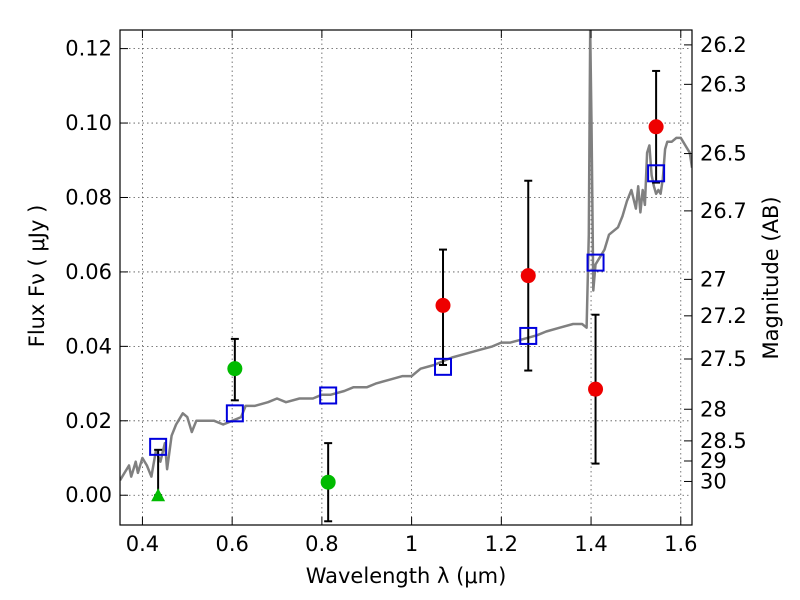 This screenshot has height=600, width=800. Describe the element at coordinates (37, 276) in the screenshot. I see `y-axis-label: Flux Fν ( μJy )` at that location.